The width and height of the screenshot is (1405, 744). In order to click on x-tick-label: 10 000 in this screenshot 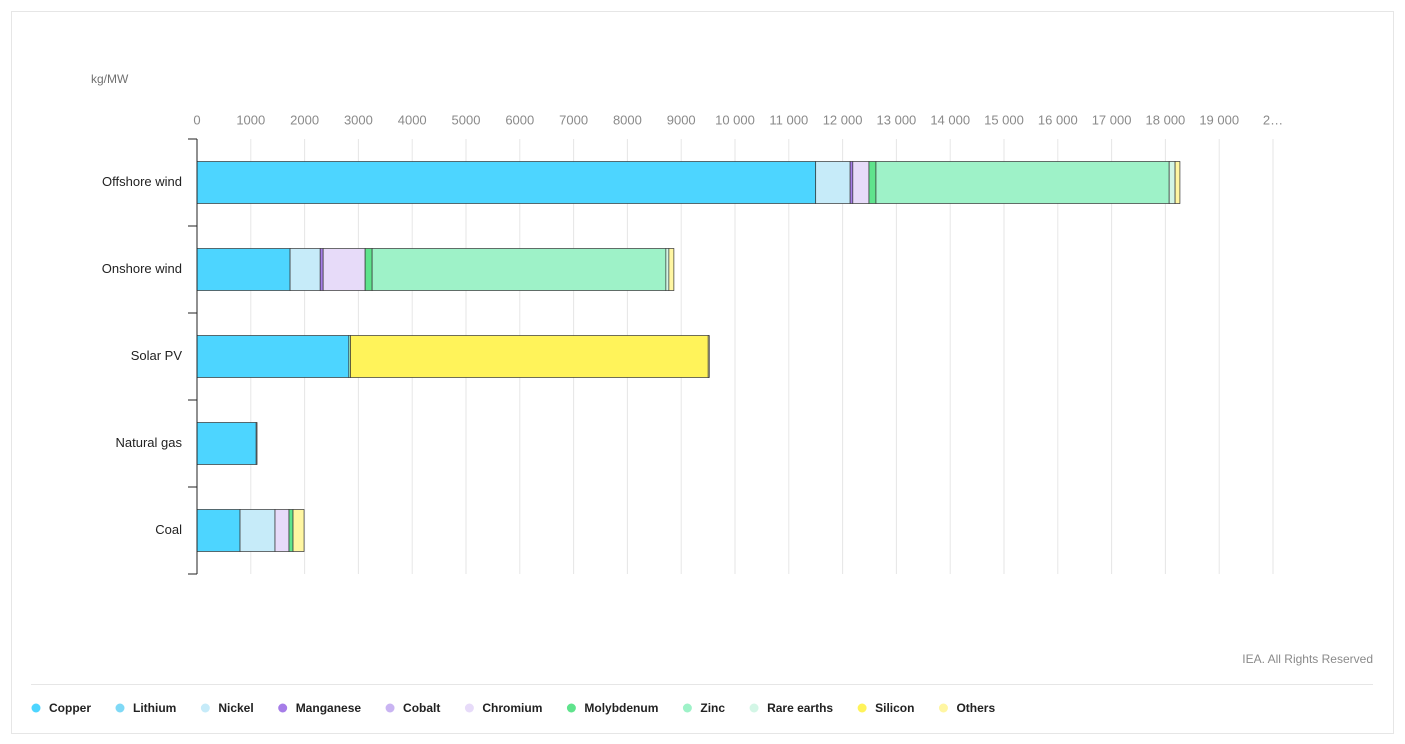, I will do `click(735, 119)`.